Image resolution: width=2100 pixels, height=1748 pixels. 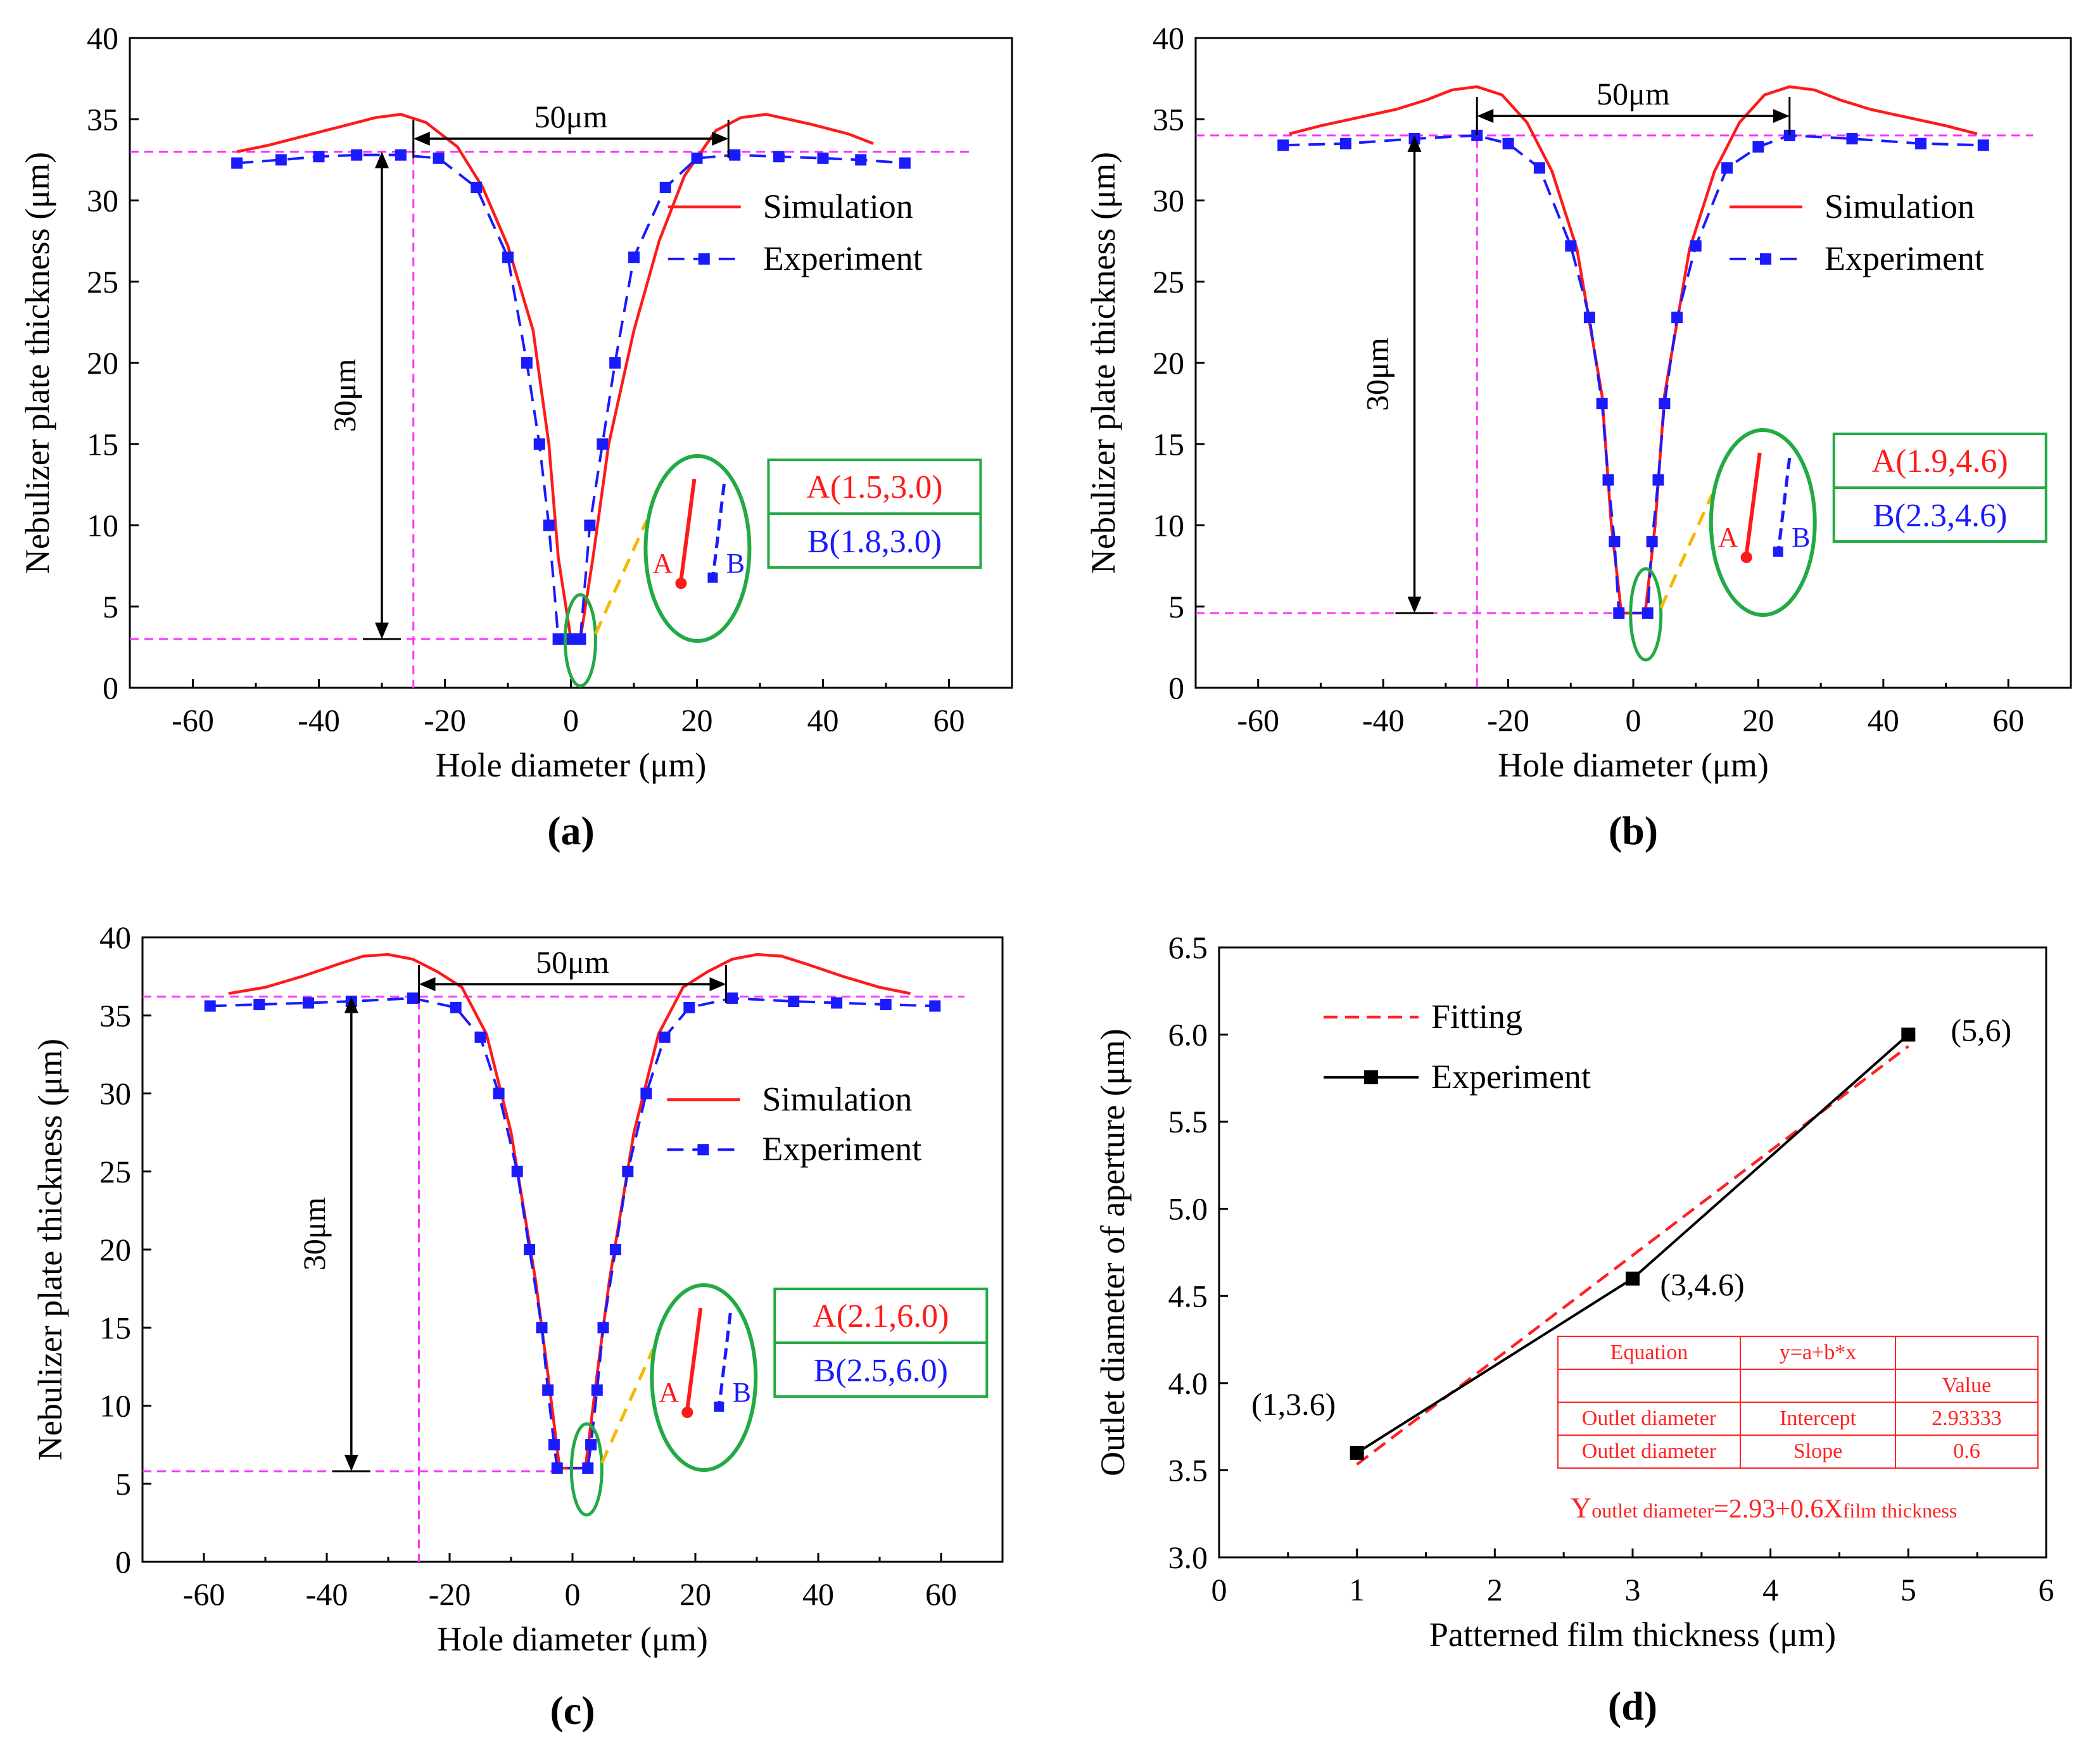 I want to click on zoom-experiment-line, so click(x=718, y=528).